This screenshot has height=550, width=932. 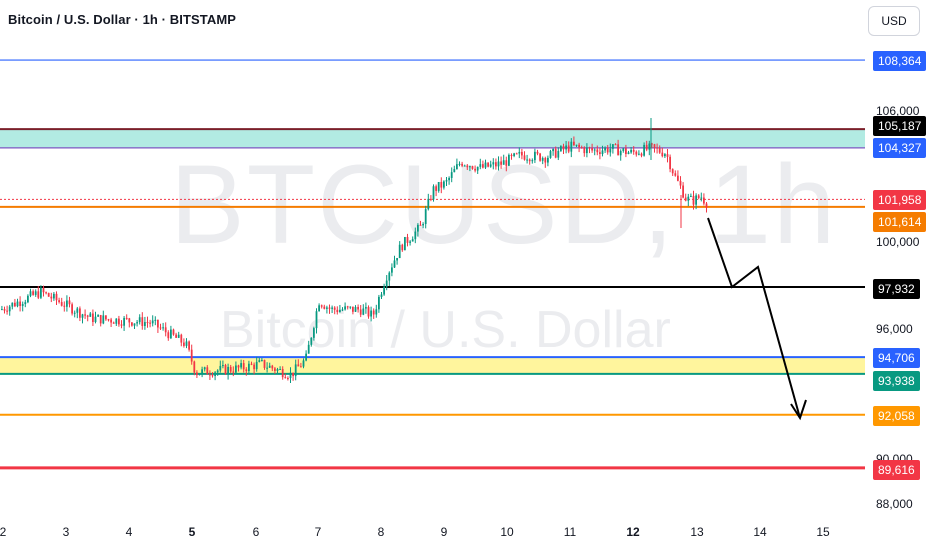 I want to click on price-tick: 88,000, so click(x=894, y=504).